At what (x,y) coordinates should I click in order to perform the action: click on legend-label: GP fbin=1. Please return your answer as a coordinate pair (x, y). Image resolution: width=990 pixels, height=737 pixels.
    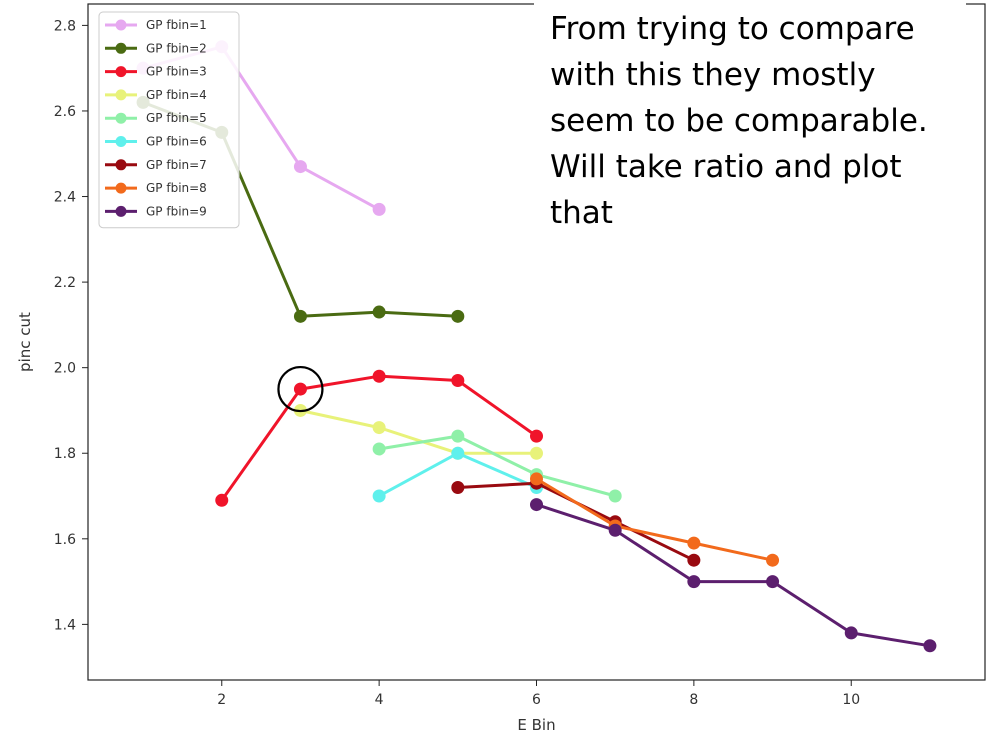
    Looking at the image, I should click on (176, 25).